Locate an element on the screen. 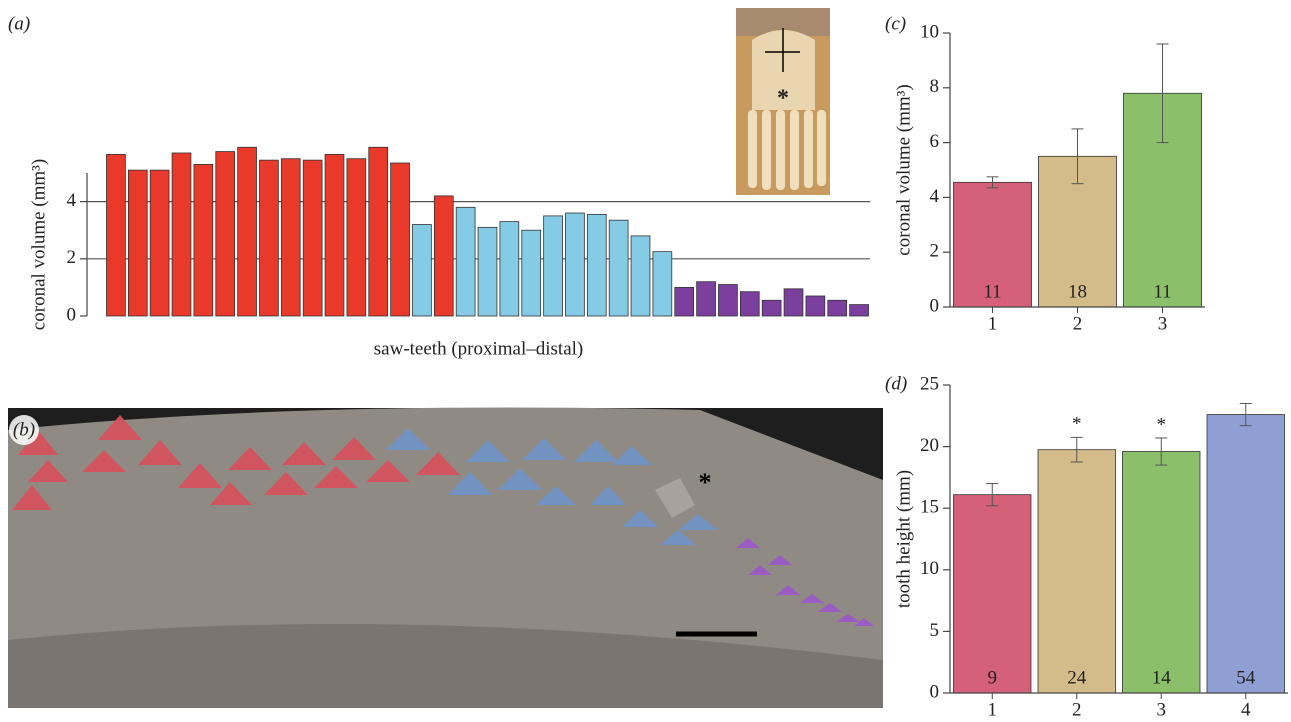 Image resolution: width=1291 pixels, height=722 pixels. inset-marker: * is located at coordinates (783, 99).